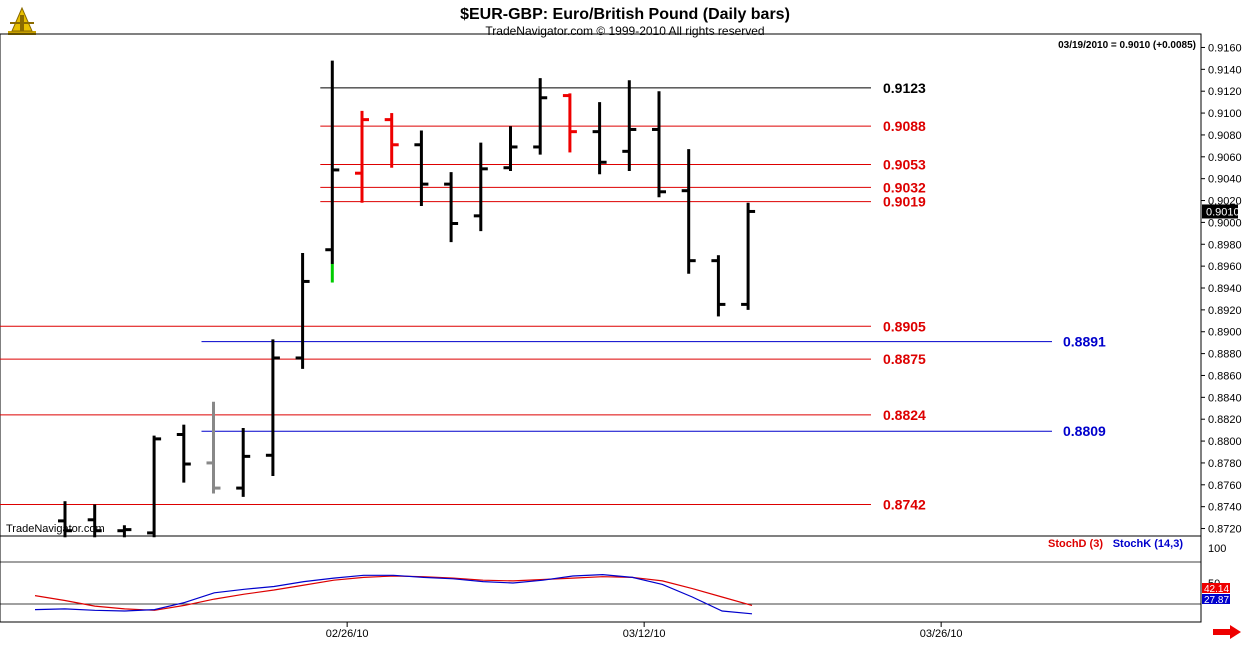  Describe the element at coordinates (22, 21) in the screenshot. I see `tradenavigator-logo-icon` at that location.